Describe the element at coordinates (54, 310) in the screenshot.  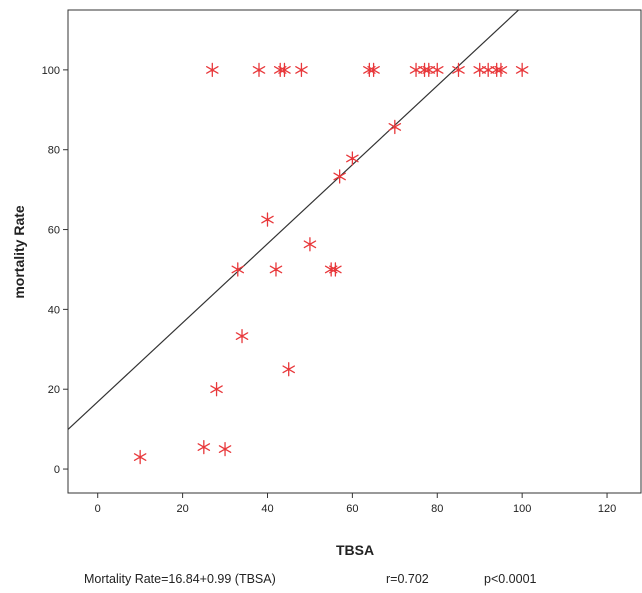
I see `y-tick-label: 40` at that location.